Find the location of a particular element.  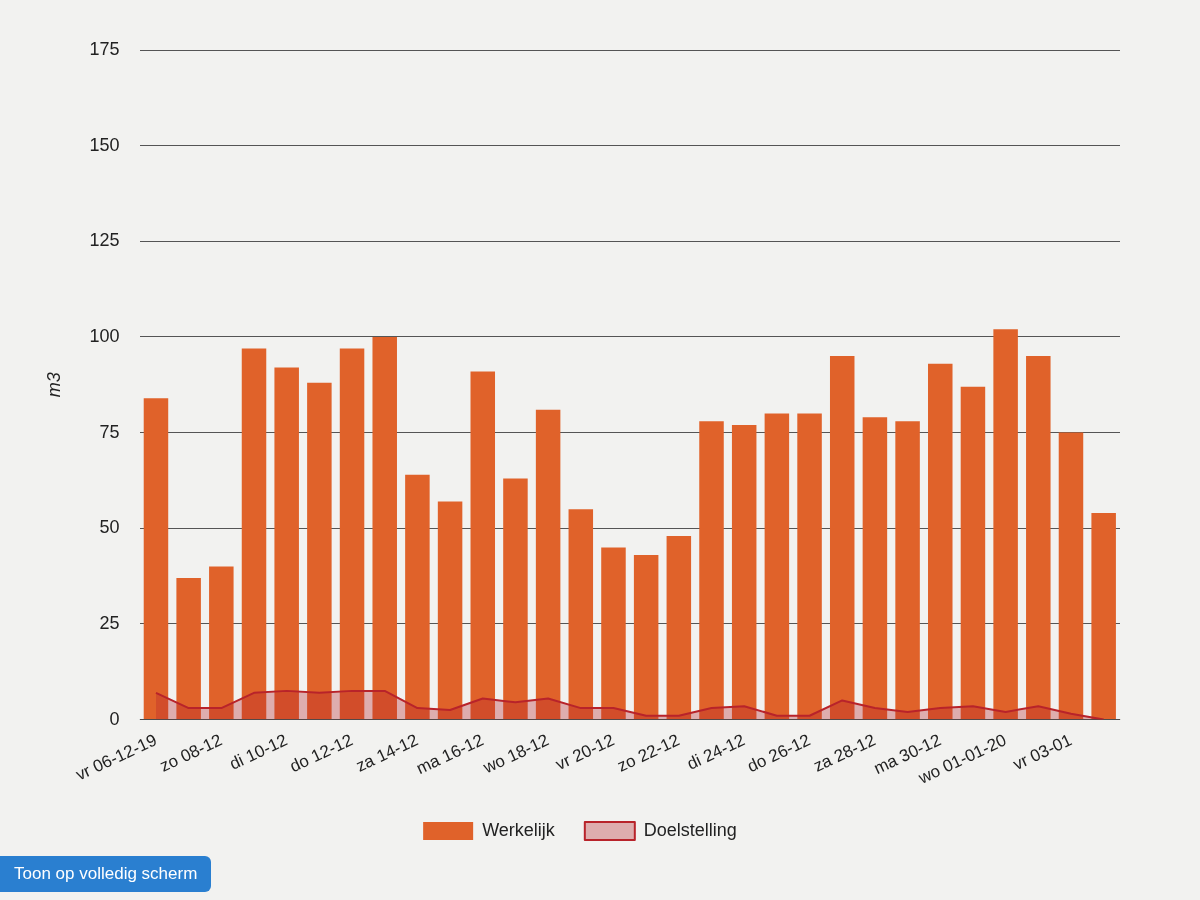

legend-label: Doelstelling is located at coordinates (690, 829).